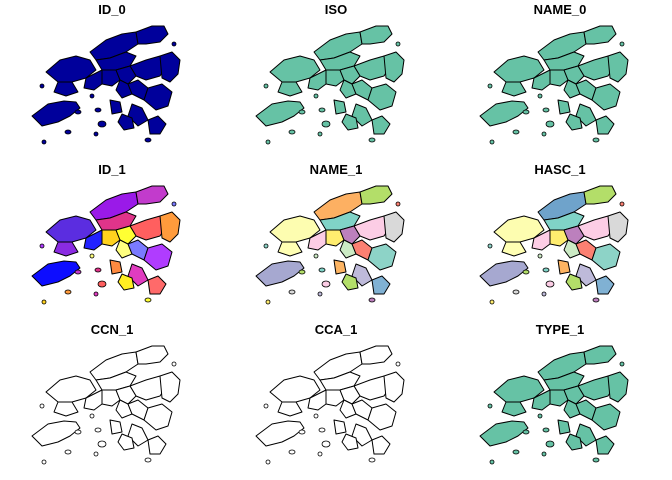  I want to click on map-panel-ccn-1: CCN_1, so click(112, 400).